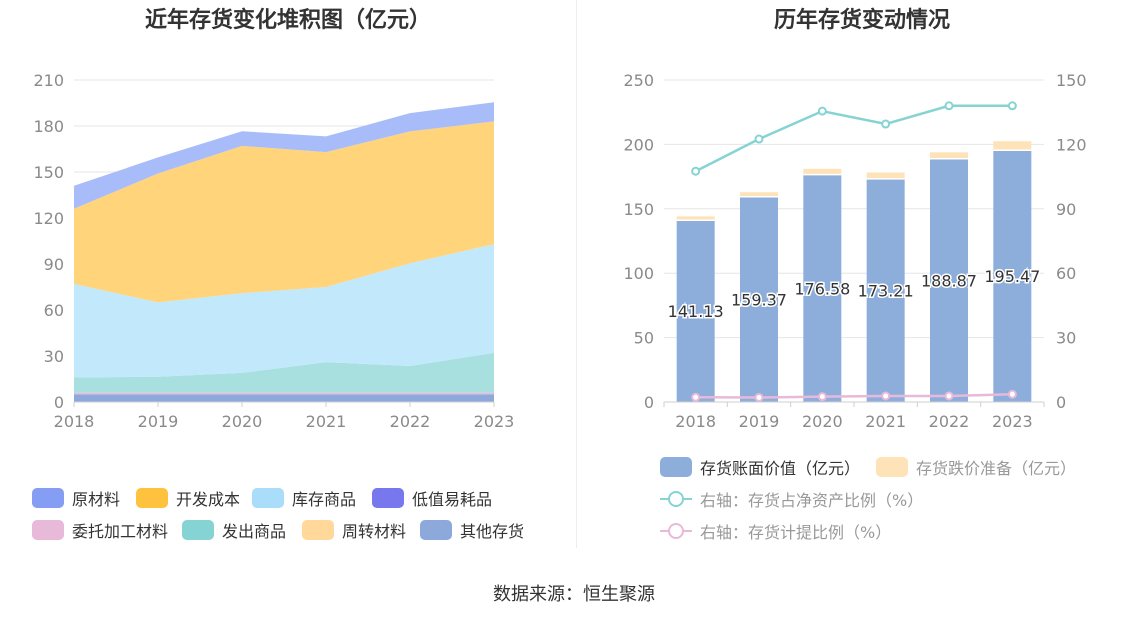 The height and width of the screenshot is (619, 1148). What do you see at coordinates (638, 209) in the screenshot?
I see `left-axis-tick-label: 150` at bounding box center [638, 209].